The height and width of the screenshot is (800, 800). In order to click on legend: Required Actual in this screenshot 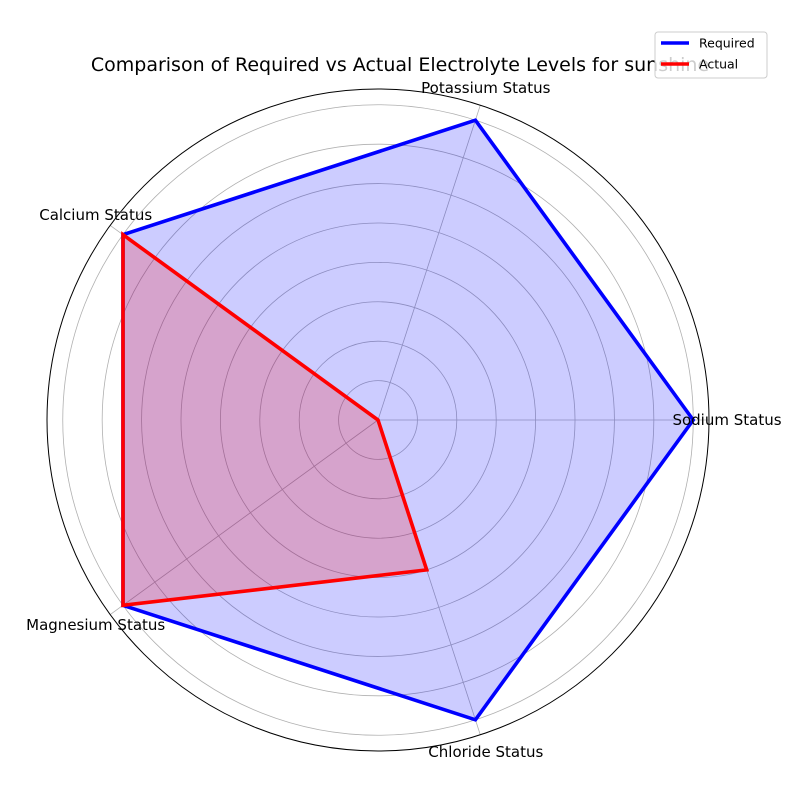, I will do `click(711, 55)`.